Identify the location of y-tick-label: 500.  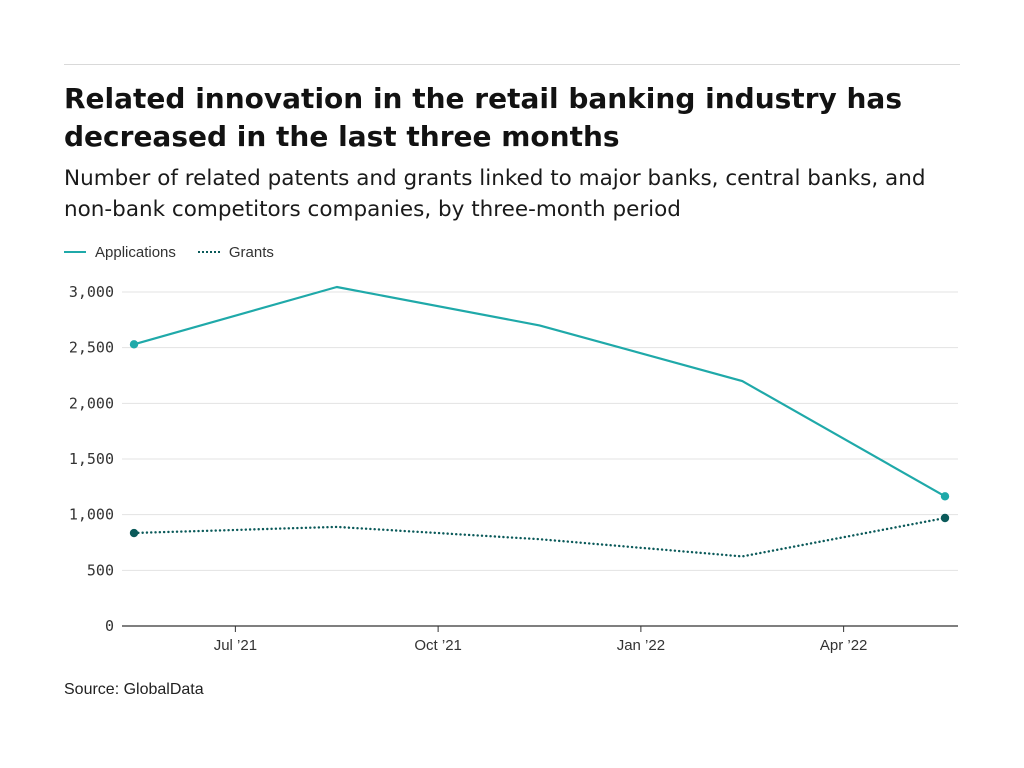
(100, 570).